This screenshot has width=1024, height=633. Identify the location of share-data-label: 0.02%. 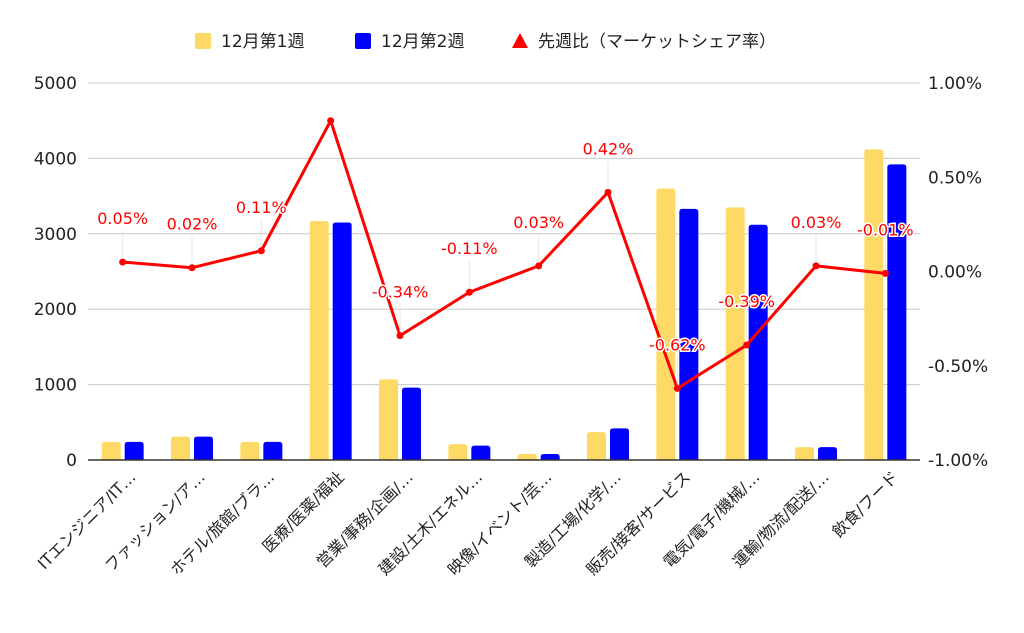
(192, 224).